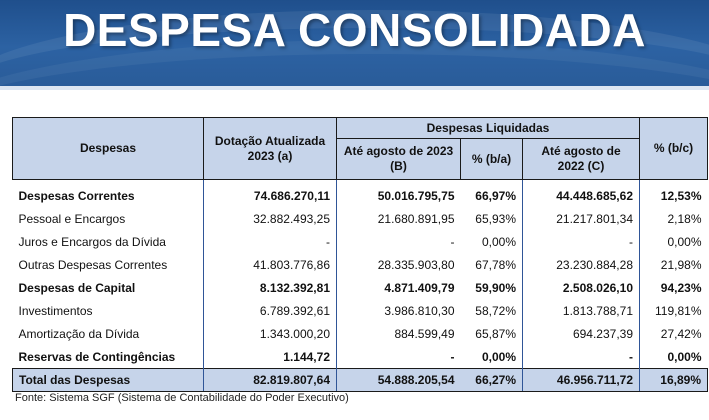 The image size is (709, 420). I want to click on cell-pct-bc: 94,23%, so click(681, 287).